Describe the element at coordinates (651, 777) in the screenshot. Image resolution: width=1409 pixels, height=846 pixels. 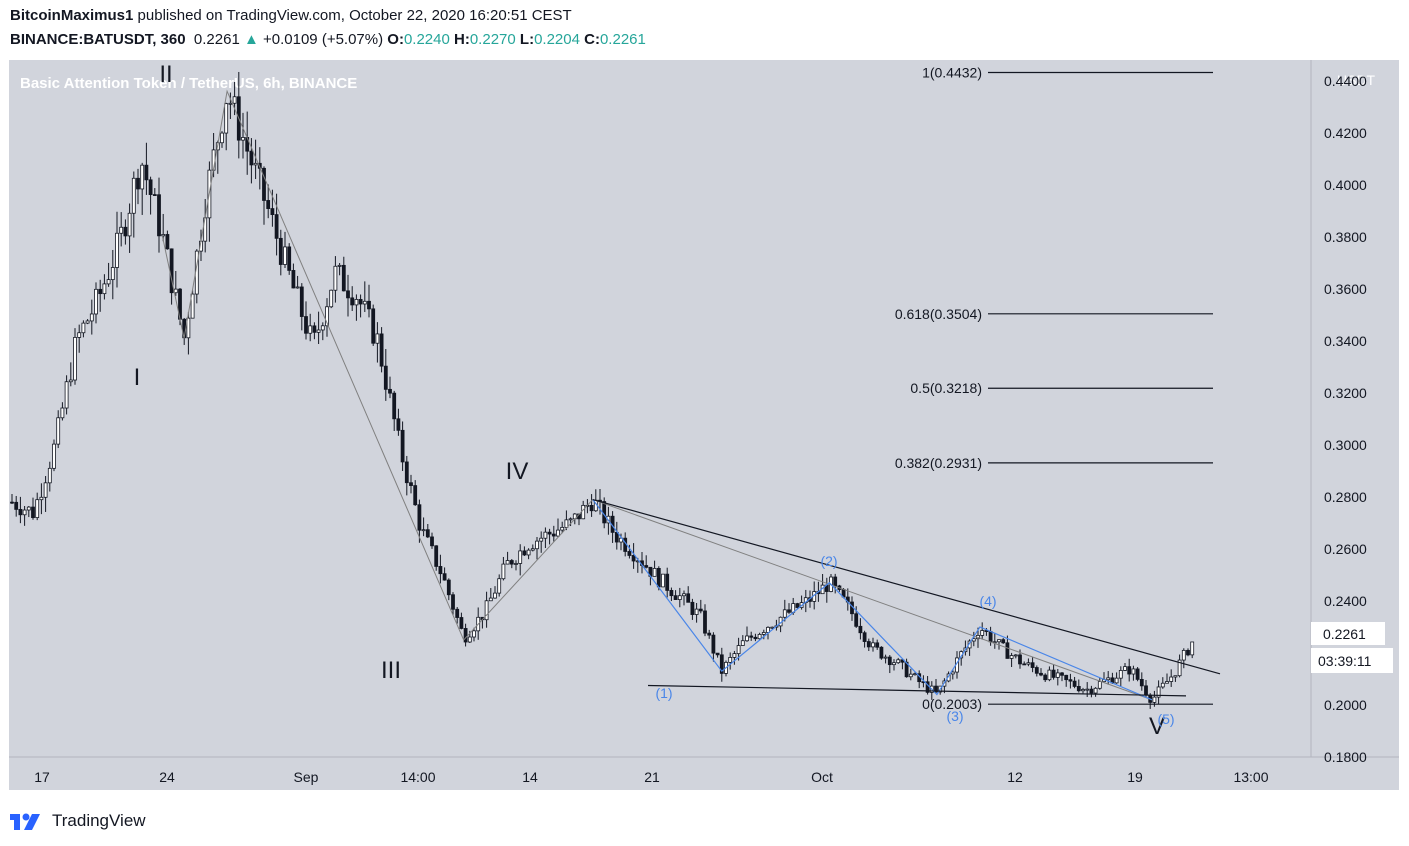
I see `x-ticks-layer: 17 24 Sep 14:00 14 21 Oct 12 19 13:00` at that location.